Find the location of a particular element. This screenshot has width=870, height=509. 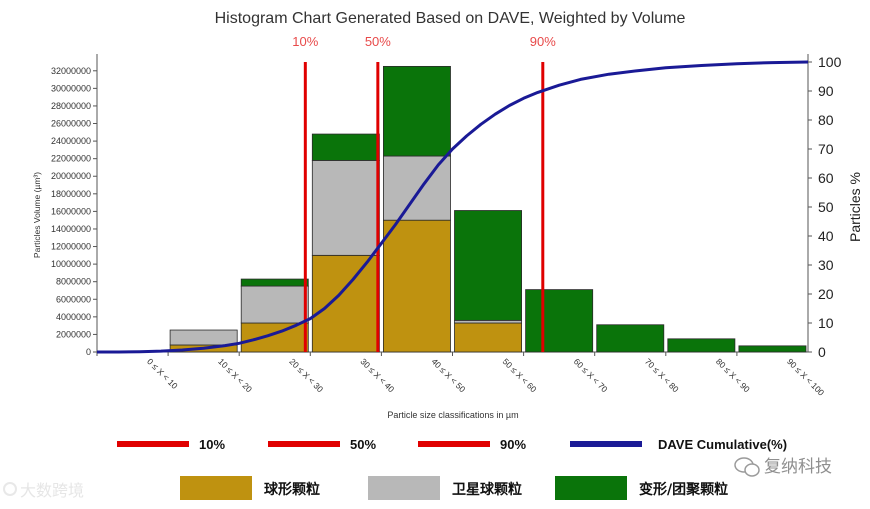

watermark-right: 复纳科技 is located at coordinates (798, 467).